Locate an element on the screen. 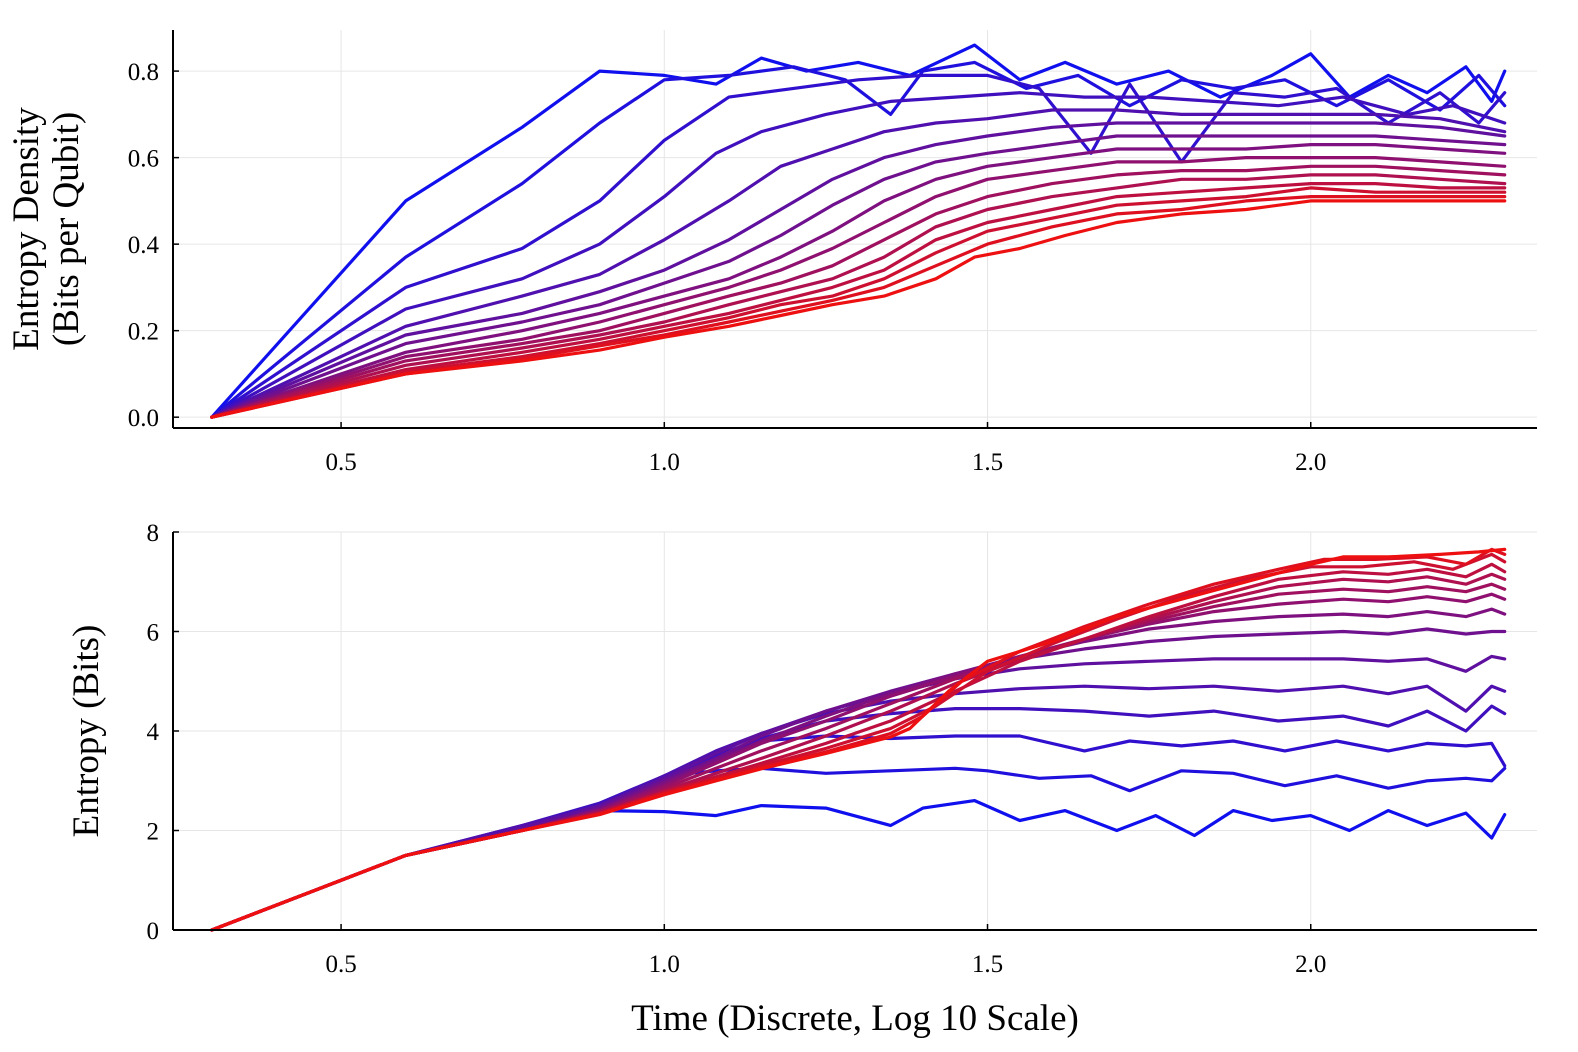 The height and width of the screenshot is (1052, 1578). y-tick-label: 0.2 is located at coordinates (143, 332).